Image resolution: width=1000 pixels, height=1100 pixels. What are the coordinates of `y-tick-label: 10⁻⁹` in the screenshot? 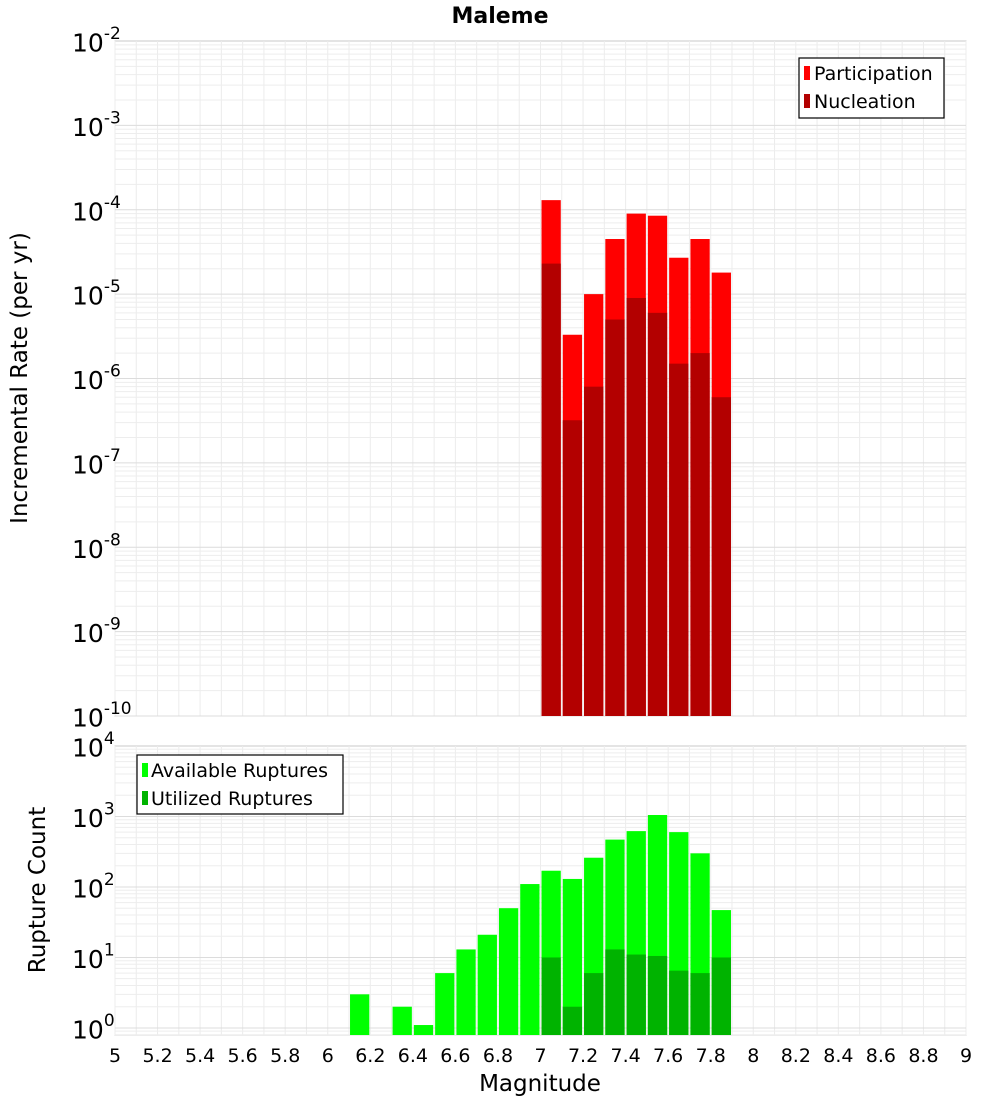 It's located at (96, 632).